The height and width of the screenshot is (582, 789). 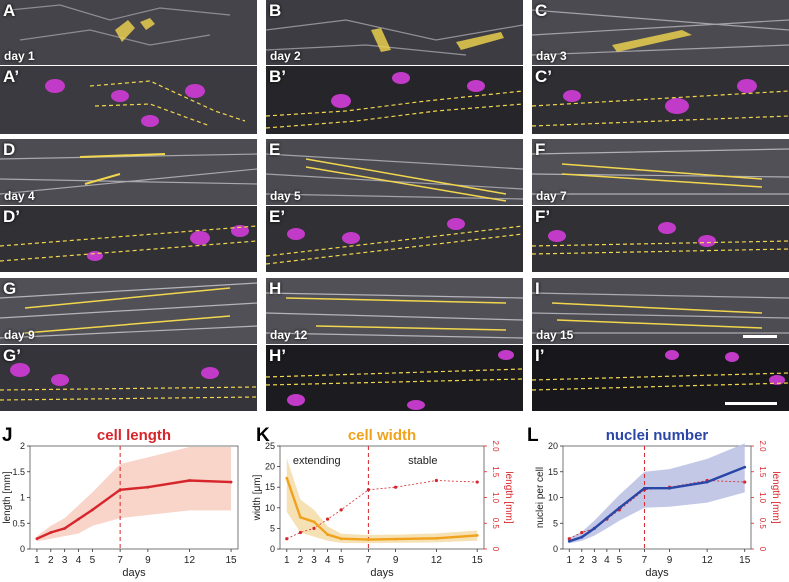 What do you see at coordinates (18, 472) in the screenshot?
I see `y-tick-label: 1.5` at bounding box center [18, 472].